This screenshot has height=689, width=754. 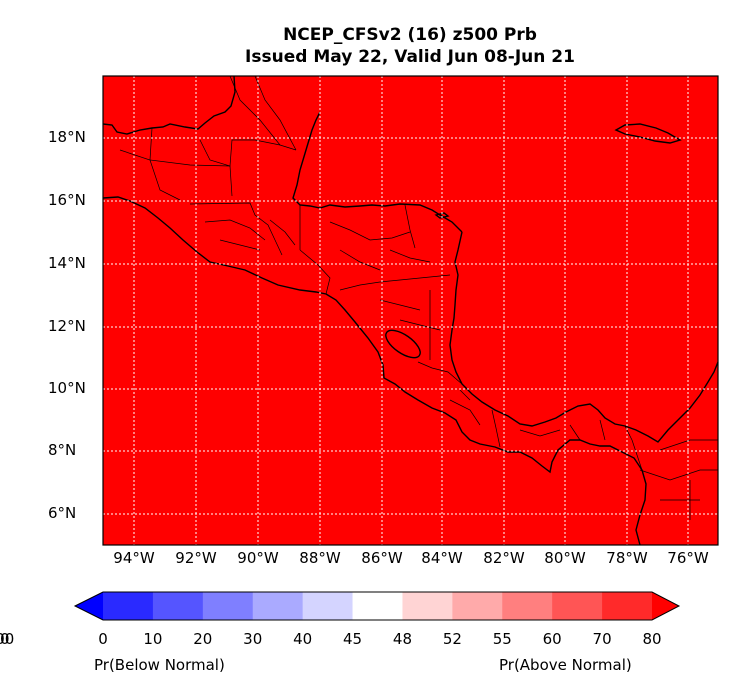 I want to click on colorbar-tick-label: 48, so click(x=402, y=639).